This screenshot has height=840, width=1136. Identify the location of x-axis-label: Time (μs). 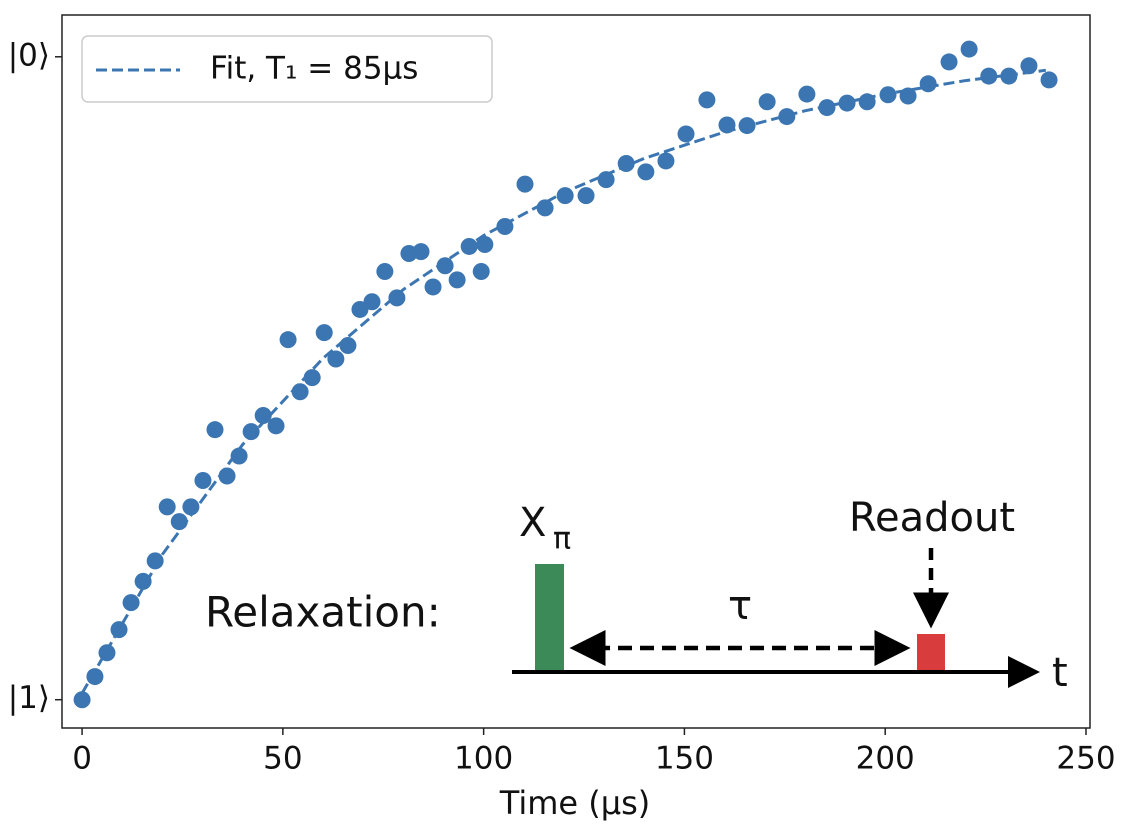
(574, 803).